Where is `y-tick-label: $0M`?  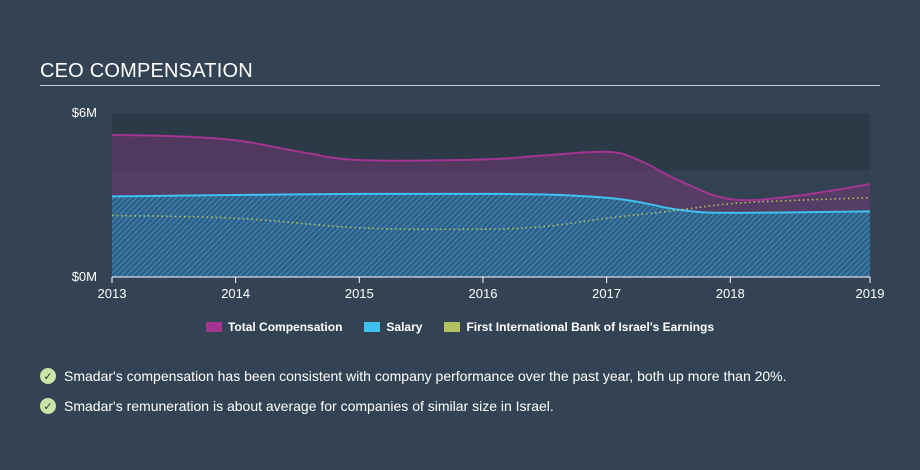 y-tick-label: $0M is located at coordinates (84, 276).